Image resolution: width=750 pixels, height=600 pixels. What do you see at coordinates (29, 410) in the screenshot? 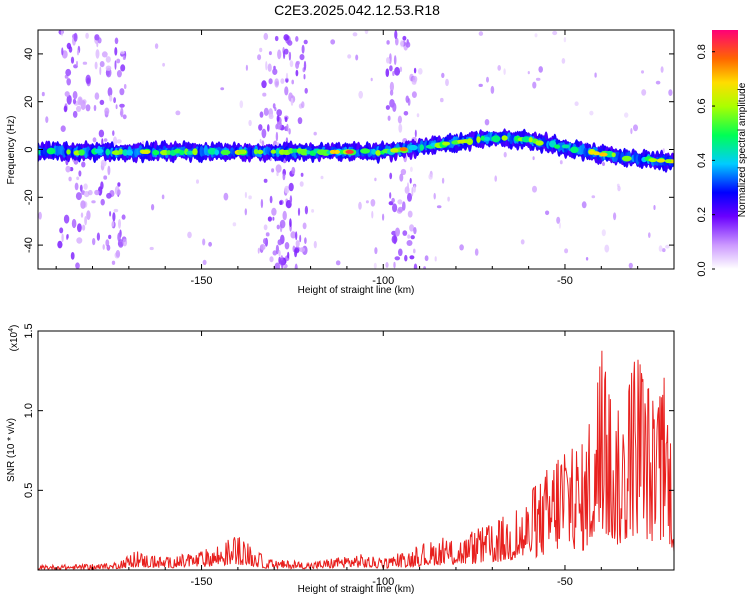
I see `snr-y-tick-label: 1.0` at bounding box center [29, 410].